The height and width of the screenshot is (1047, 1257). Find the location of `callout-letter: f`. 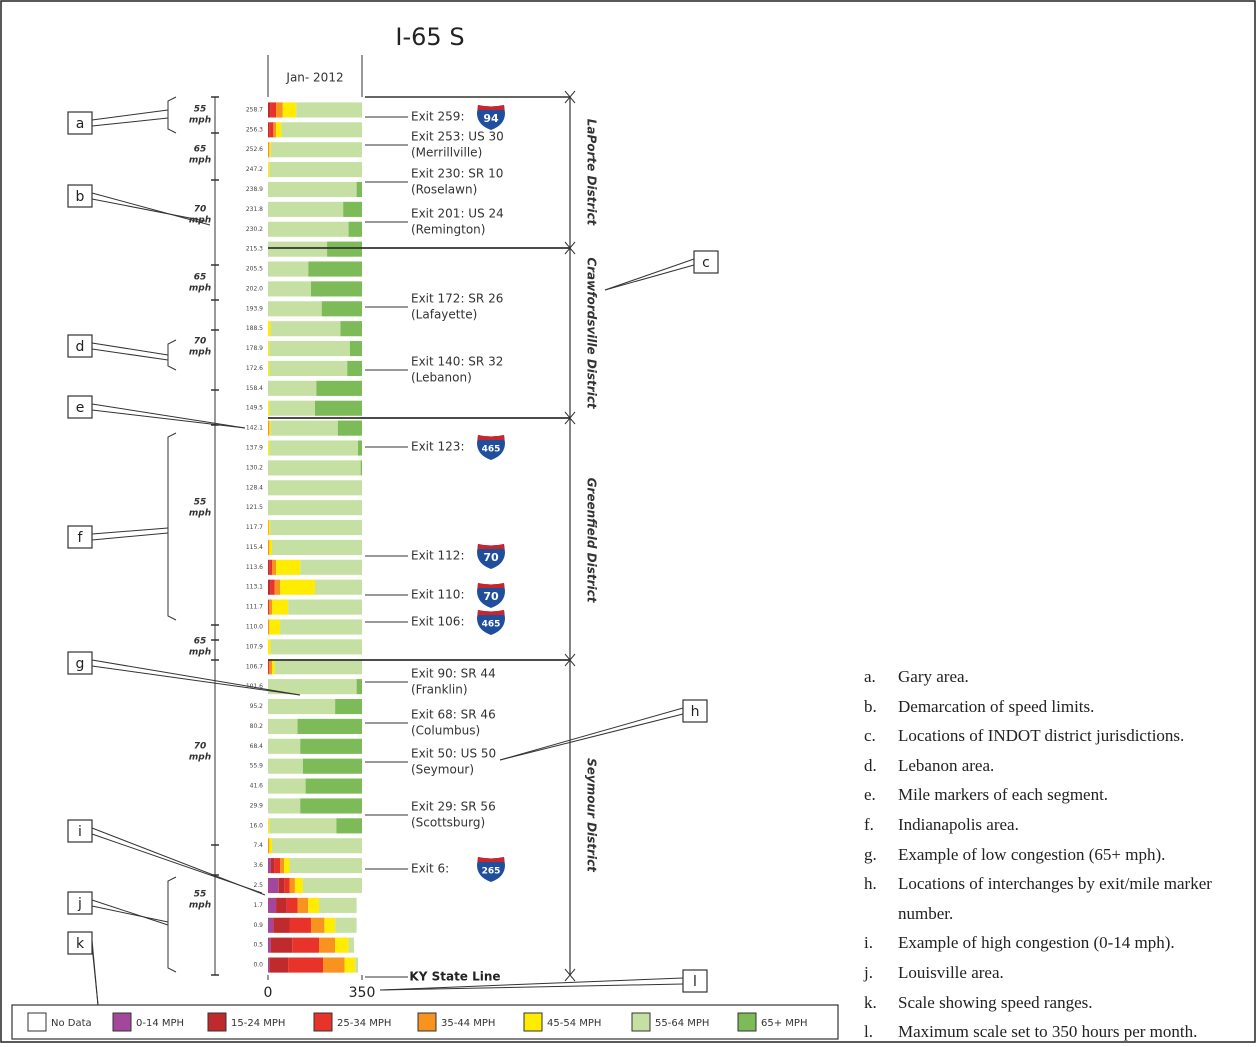

callout-letter: f is located at coordinates (81, 538).